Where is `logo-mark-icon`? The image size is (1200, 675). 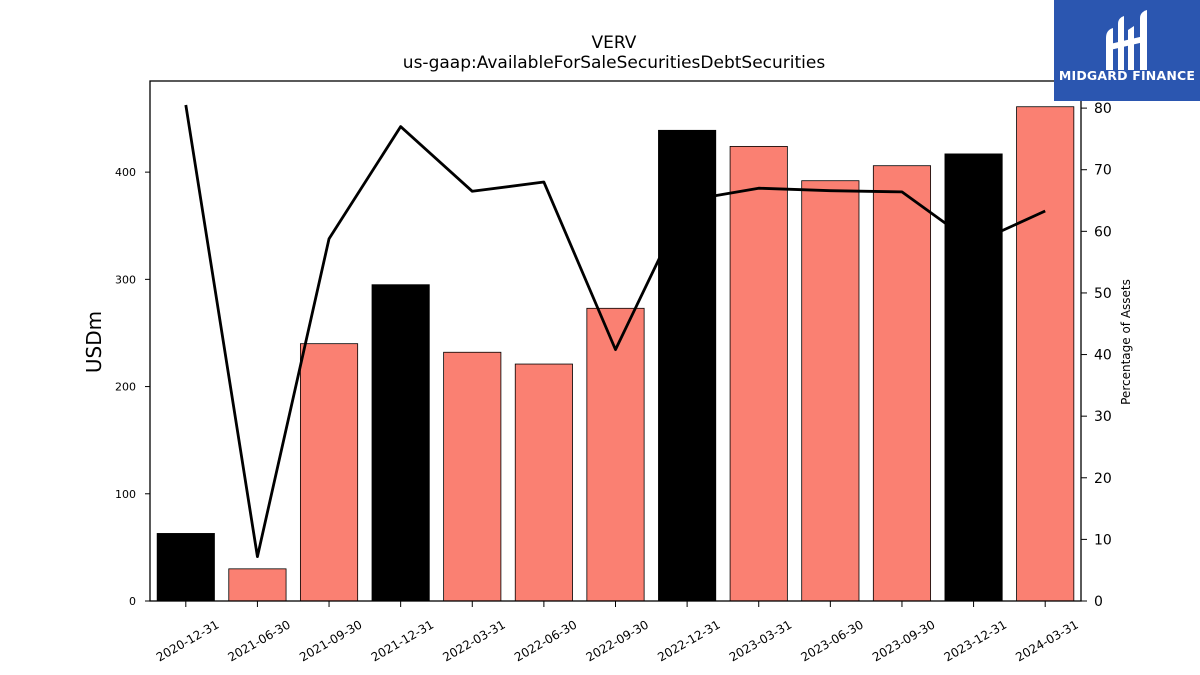 logo-mark-icon is located at coordinates (1126, 40).